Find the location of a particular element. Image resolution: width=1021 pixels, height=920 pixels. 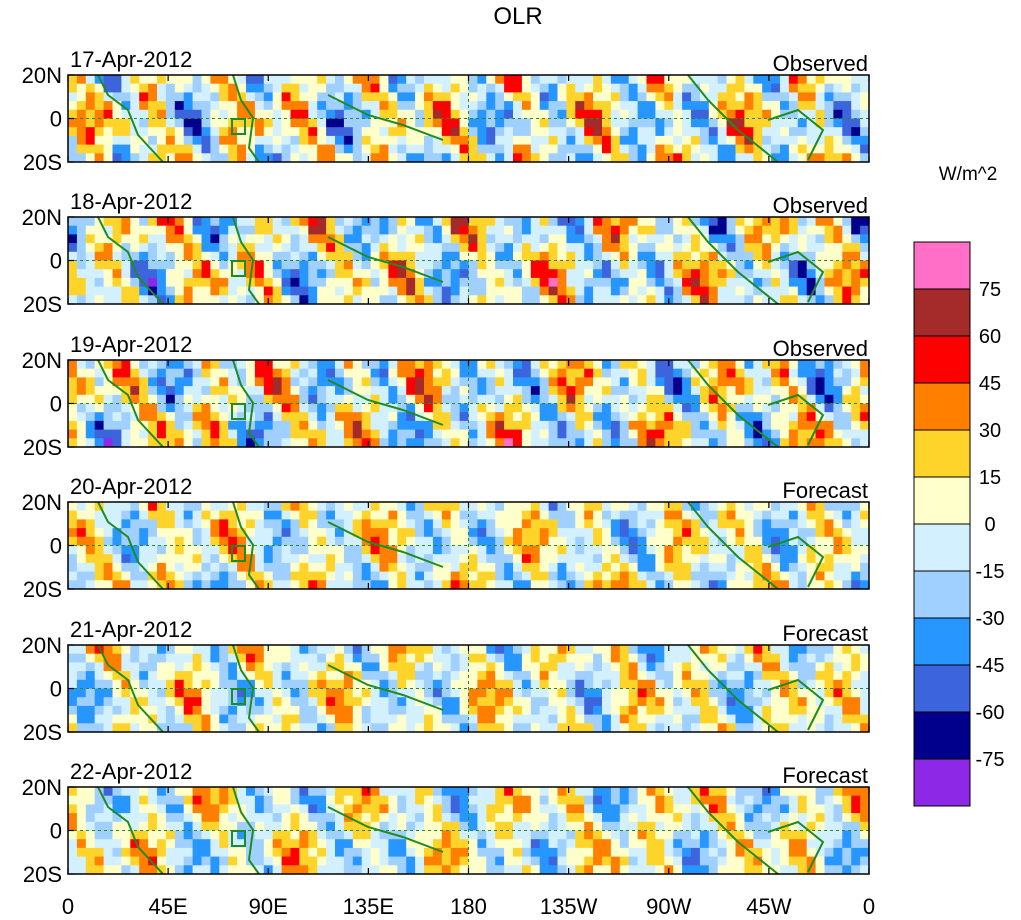

x-tick-label: 90W is located at coordinates (668, 906).